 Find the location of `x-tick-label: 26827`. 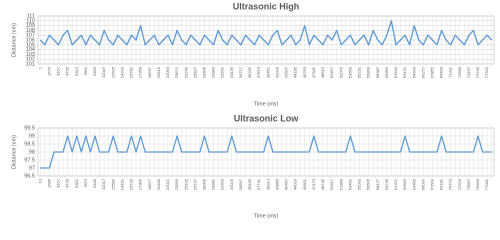

x-tick-label: 26827 is located at coordinates (194, 72).